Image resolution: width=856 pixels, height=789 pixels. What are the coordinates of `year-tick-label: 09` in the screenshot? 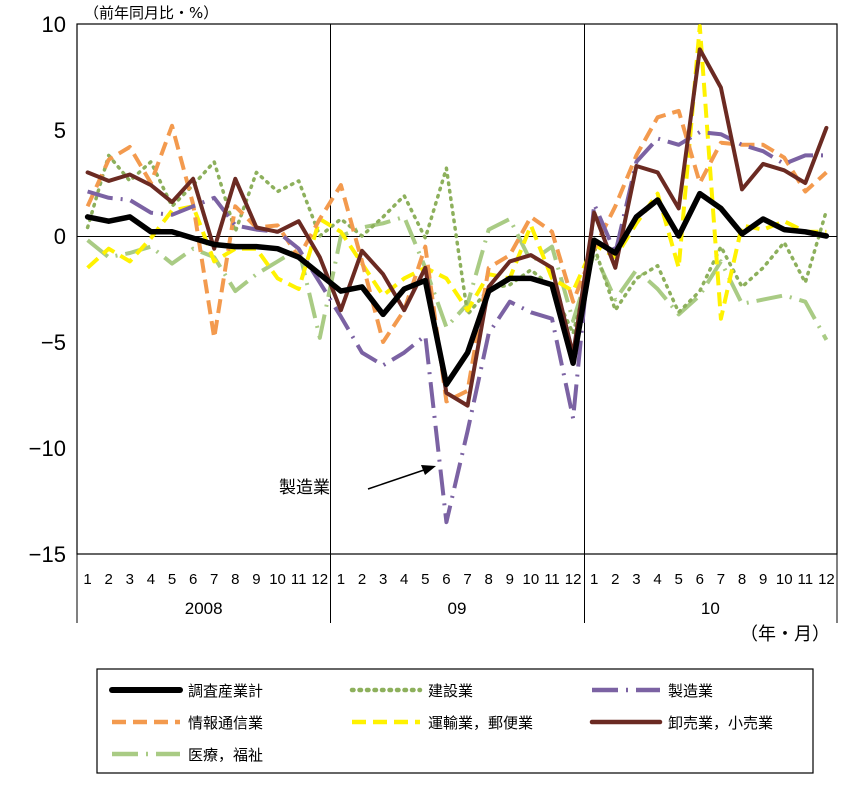 It's located at (457, 608).